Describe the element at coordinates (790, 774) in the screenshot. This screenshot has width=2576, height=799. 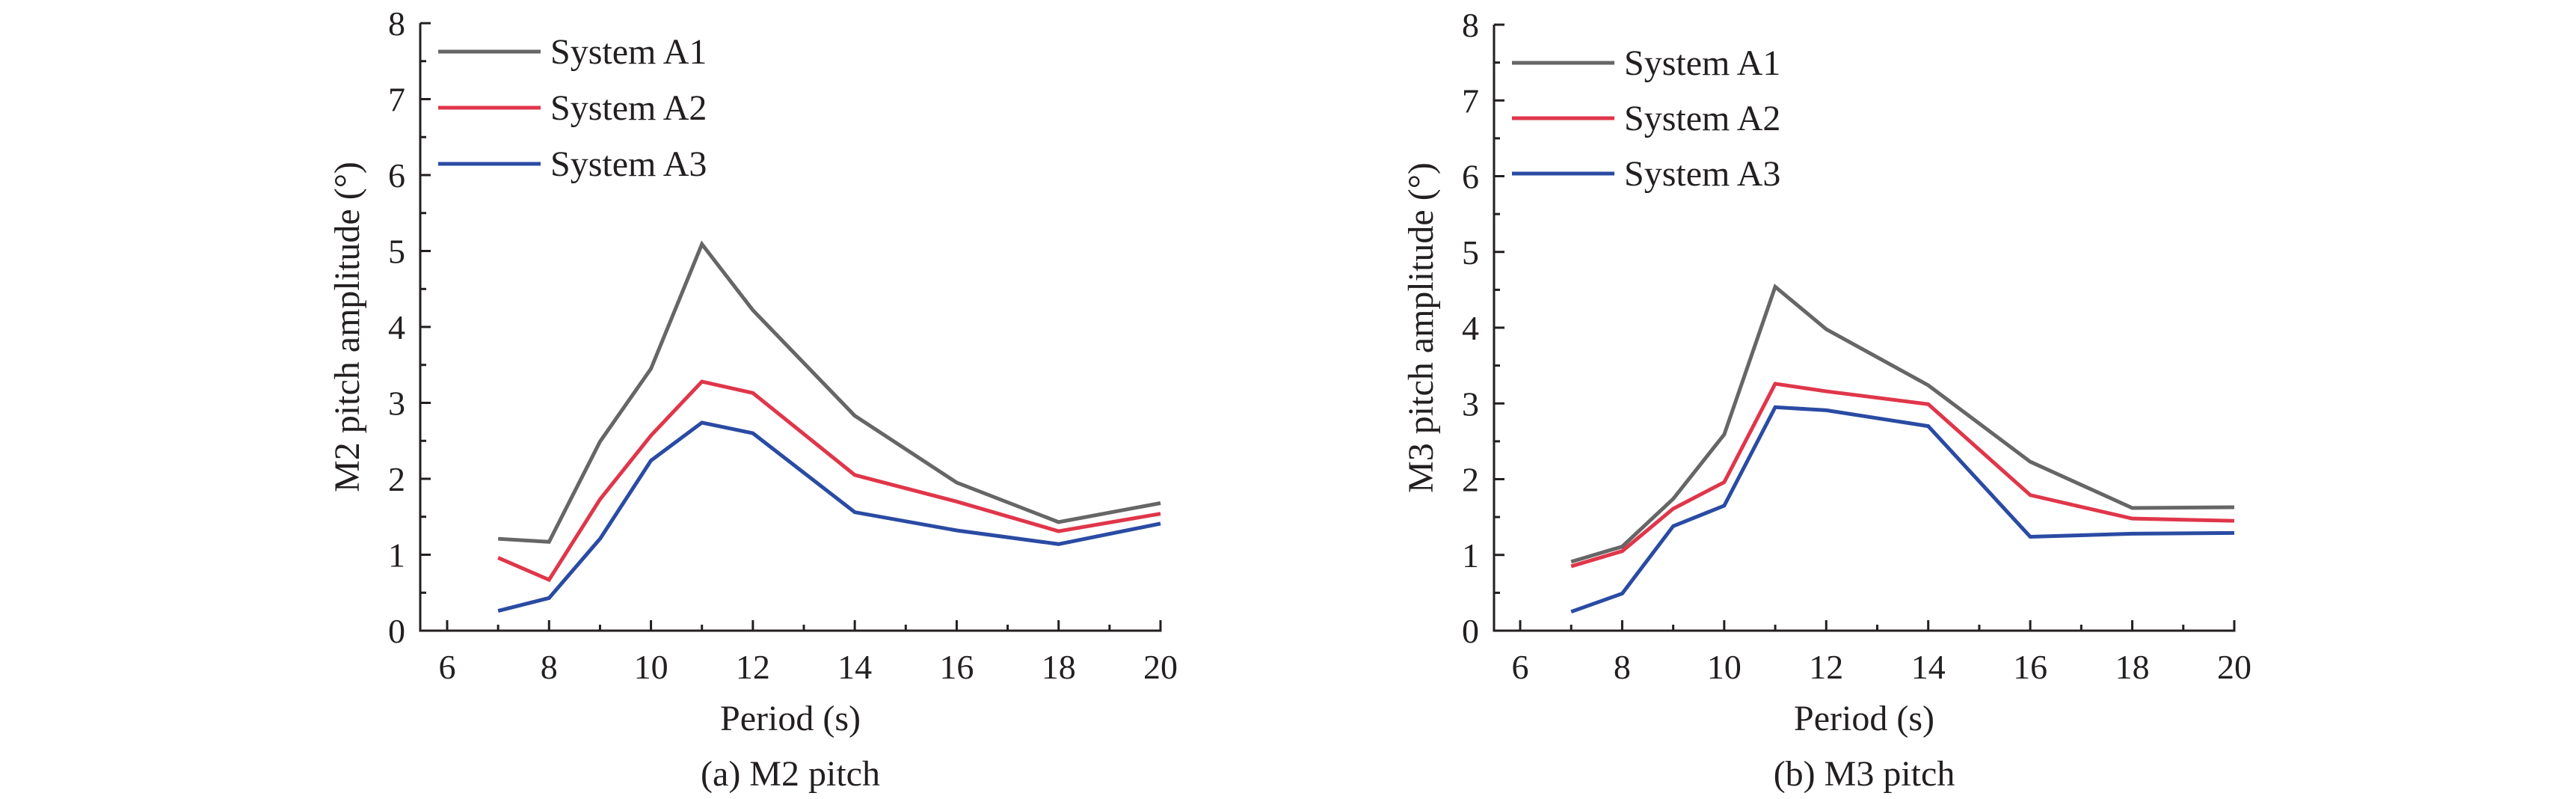
I see `chart-caption: (a) M2 pitch` at that location.